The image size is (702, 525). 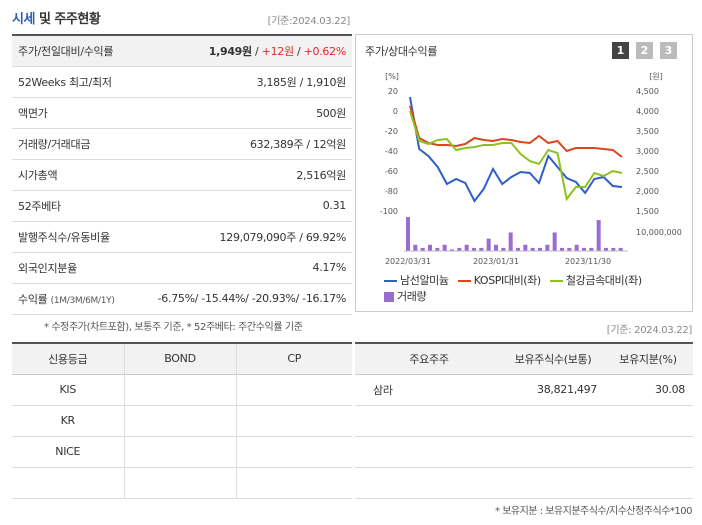 What do you see at coordinates (240, 51) in the screenshot?
I see `price-change-value: 1,949원 / +12원 / +0.62%` at bounding box center [240, 51].